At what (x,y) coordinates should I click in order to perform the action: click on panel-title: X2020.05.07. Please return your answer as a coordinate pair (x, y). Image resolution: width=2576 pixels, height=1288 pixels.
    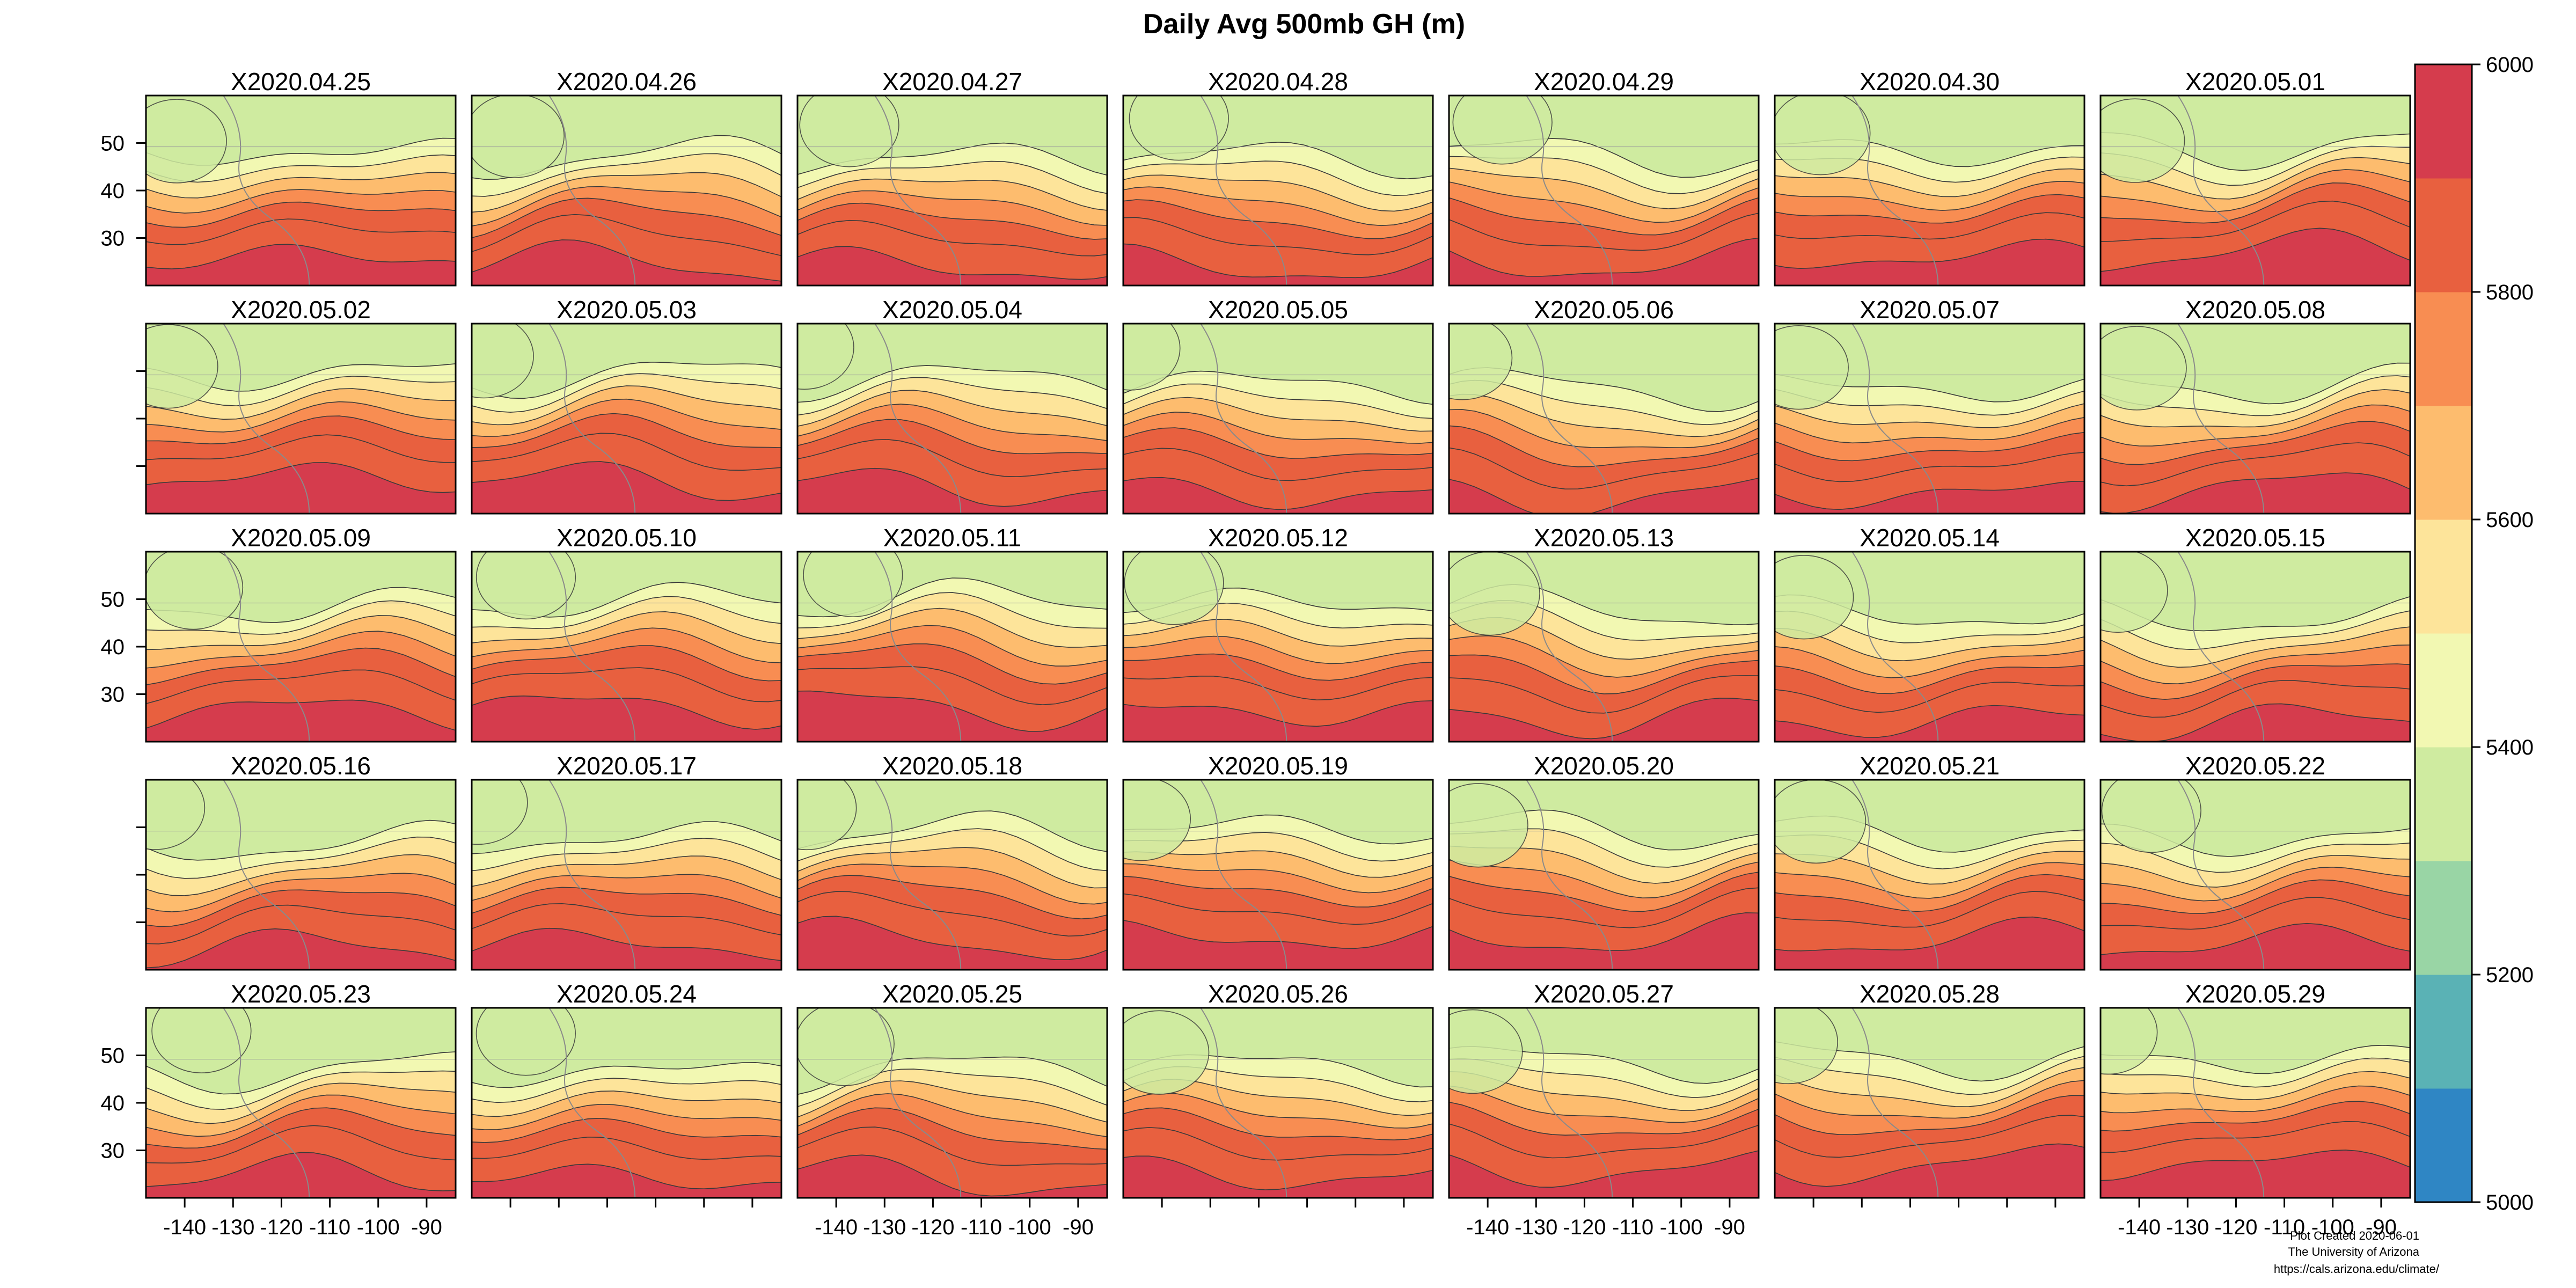
    Looking at the image, I should click on (1930, 310).